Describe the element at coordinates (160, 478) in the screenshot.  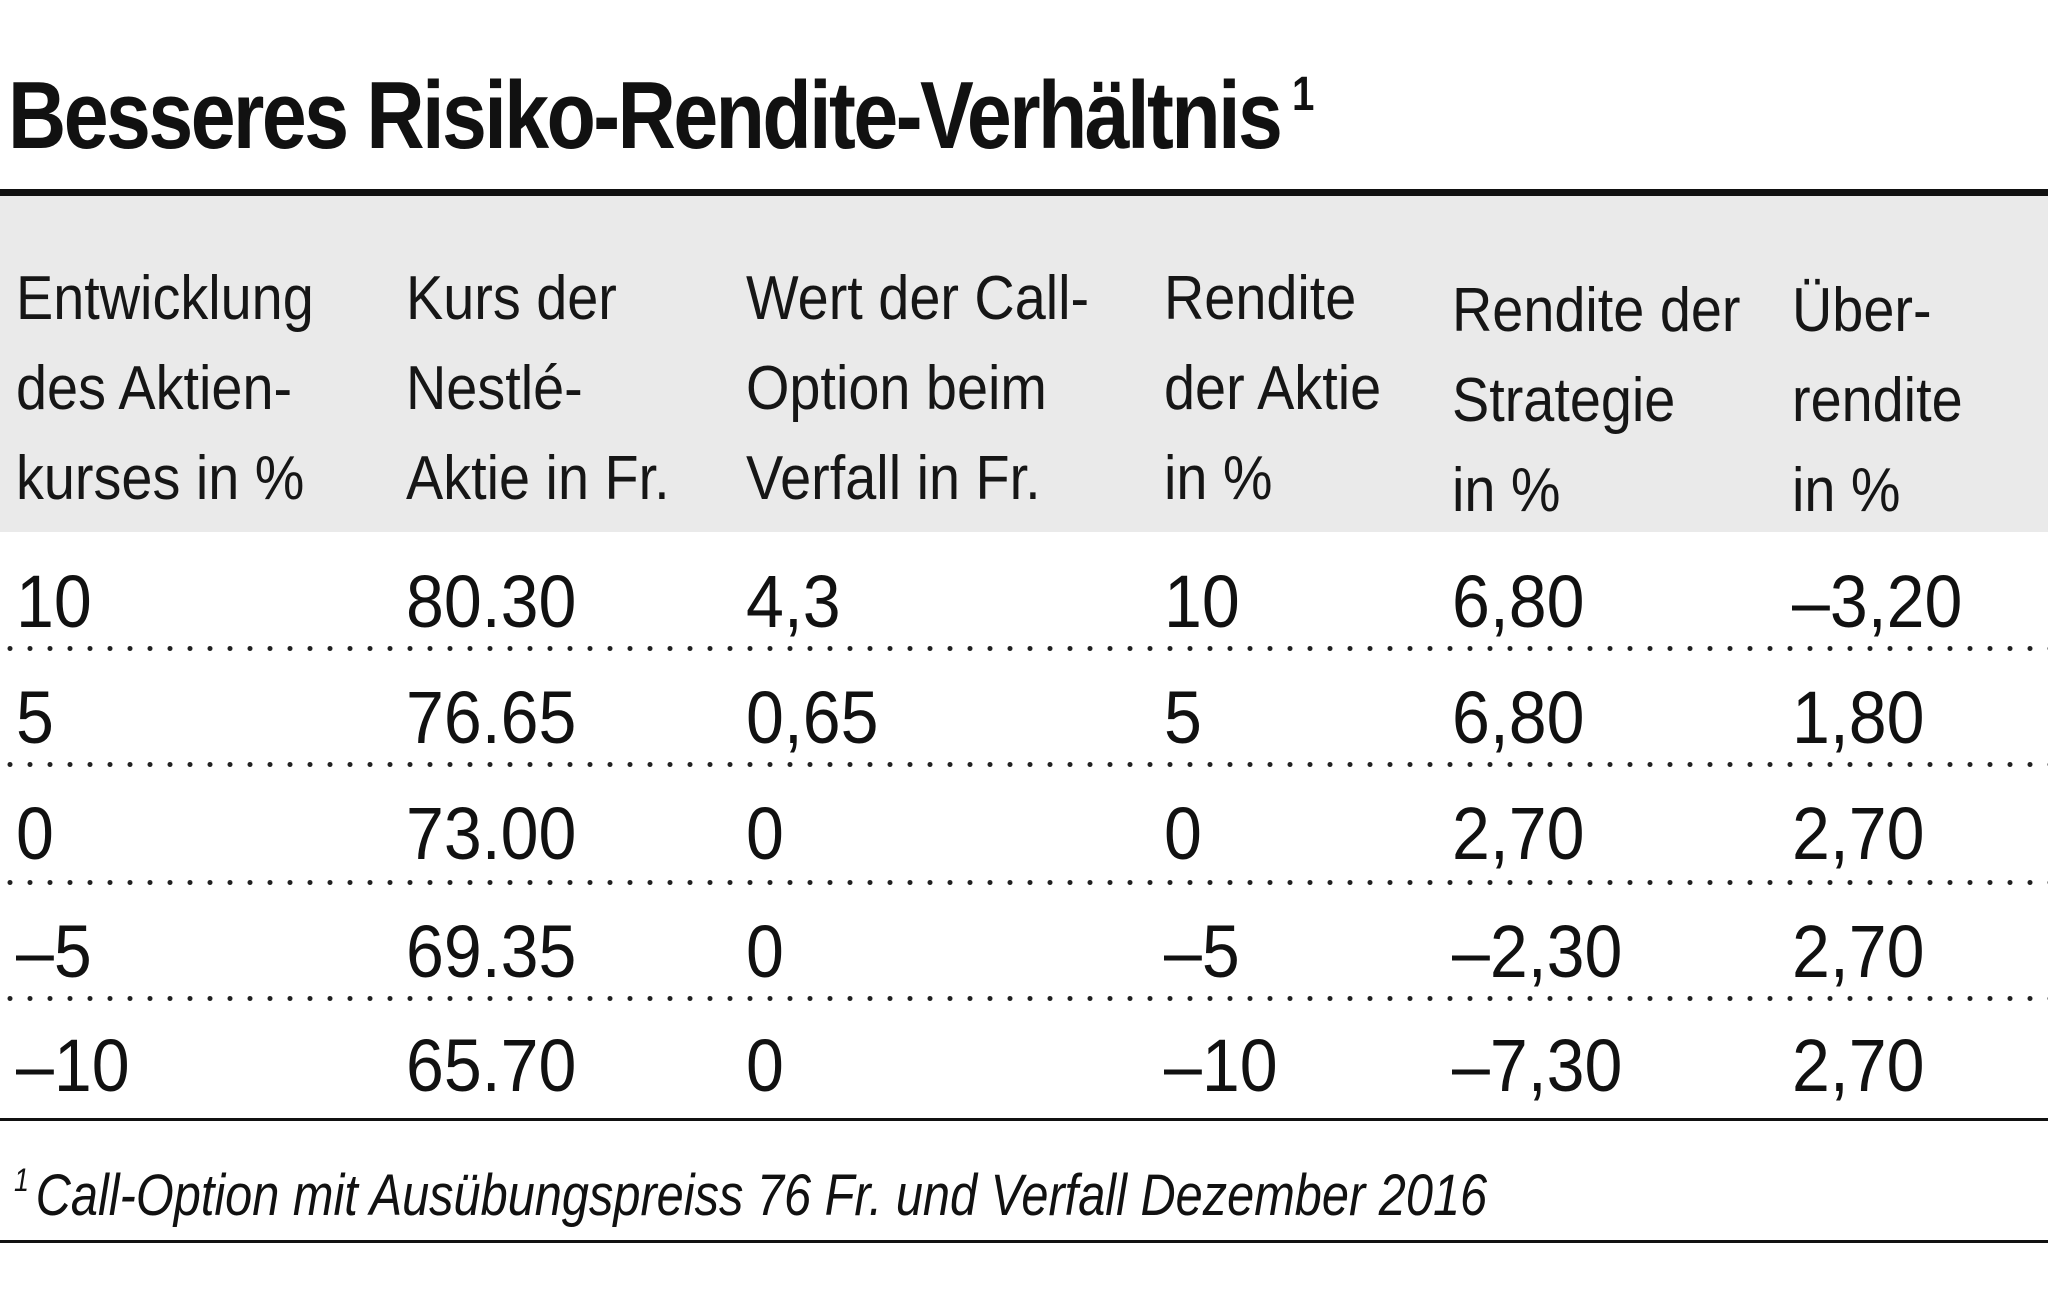
I see `header-line: kurses in %` at that location.